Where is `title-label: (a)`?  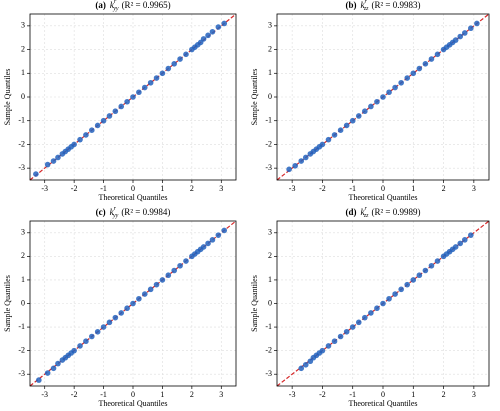 title-label: (a) is located at coordinates (100, 5).